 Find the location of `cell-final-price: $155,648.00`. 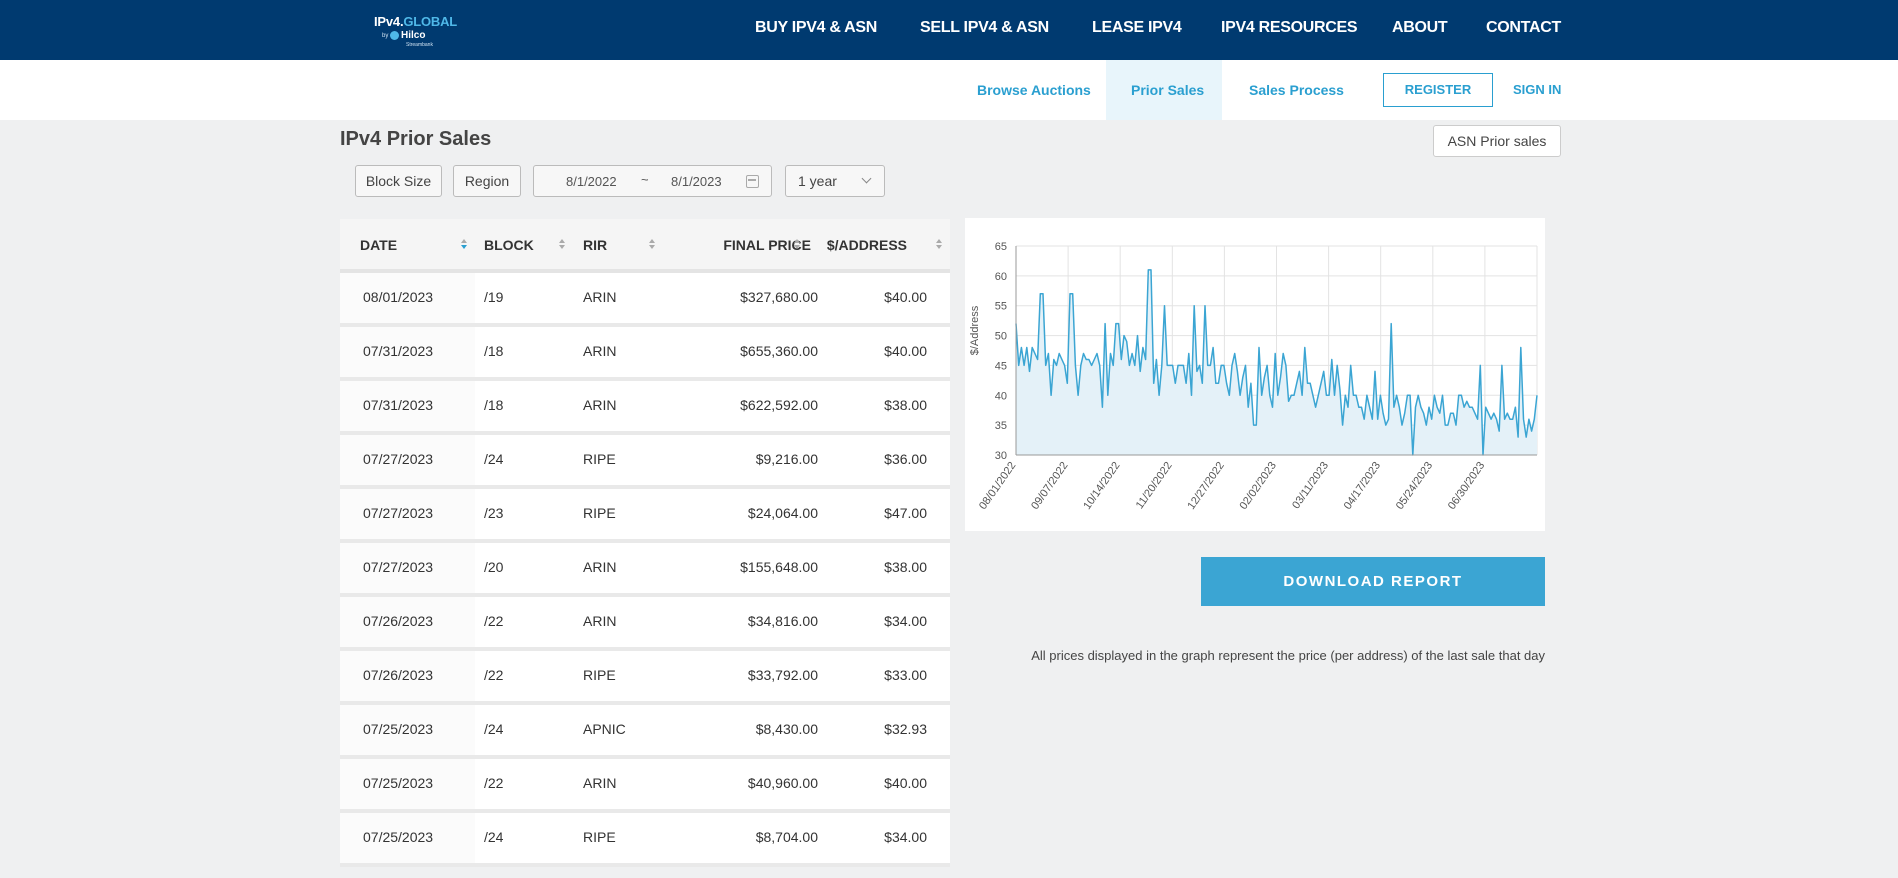

cell-final-price: $155,648.00 is located at coordinates (779, 567).